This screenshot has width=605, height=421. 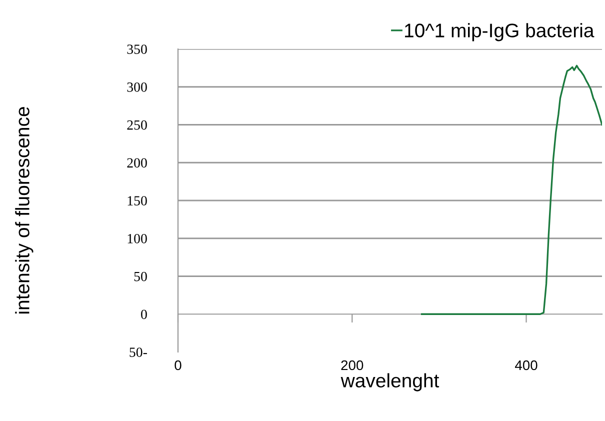 What do you see at coordinates (178, 365) in the screenshot?
I see `x-tick-label: 0` at bounding box center [178, 365].